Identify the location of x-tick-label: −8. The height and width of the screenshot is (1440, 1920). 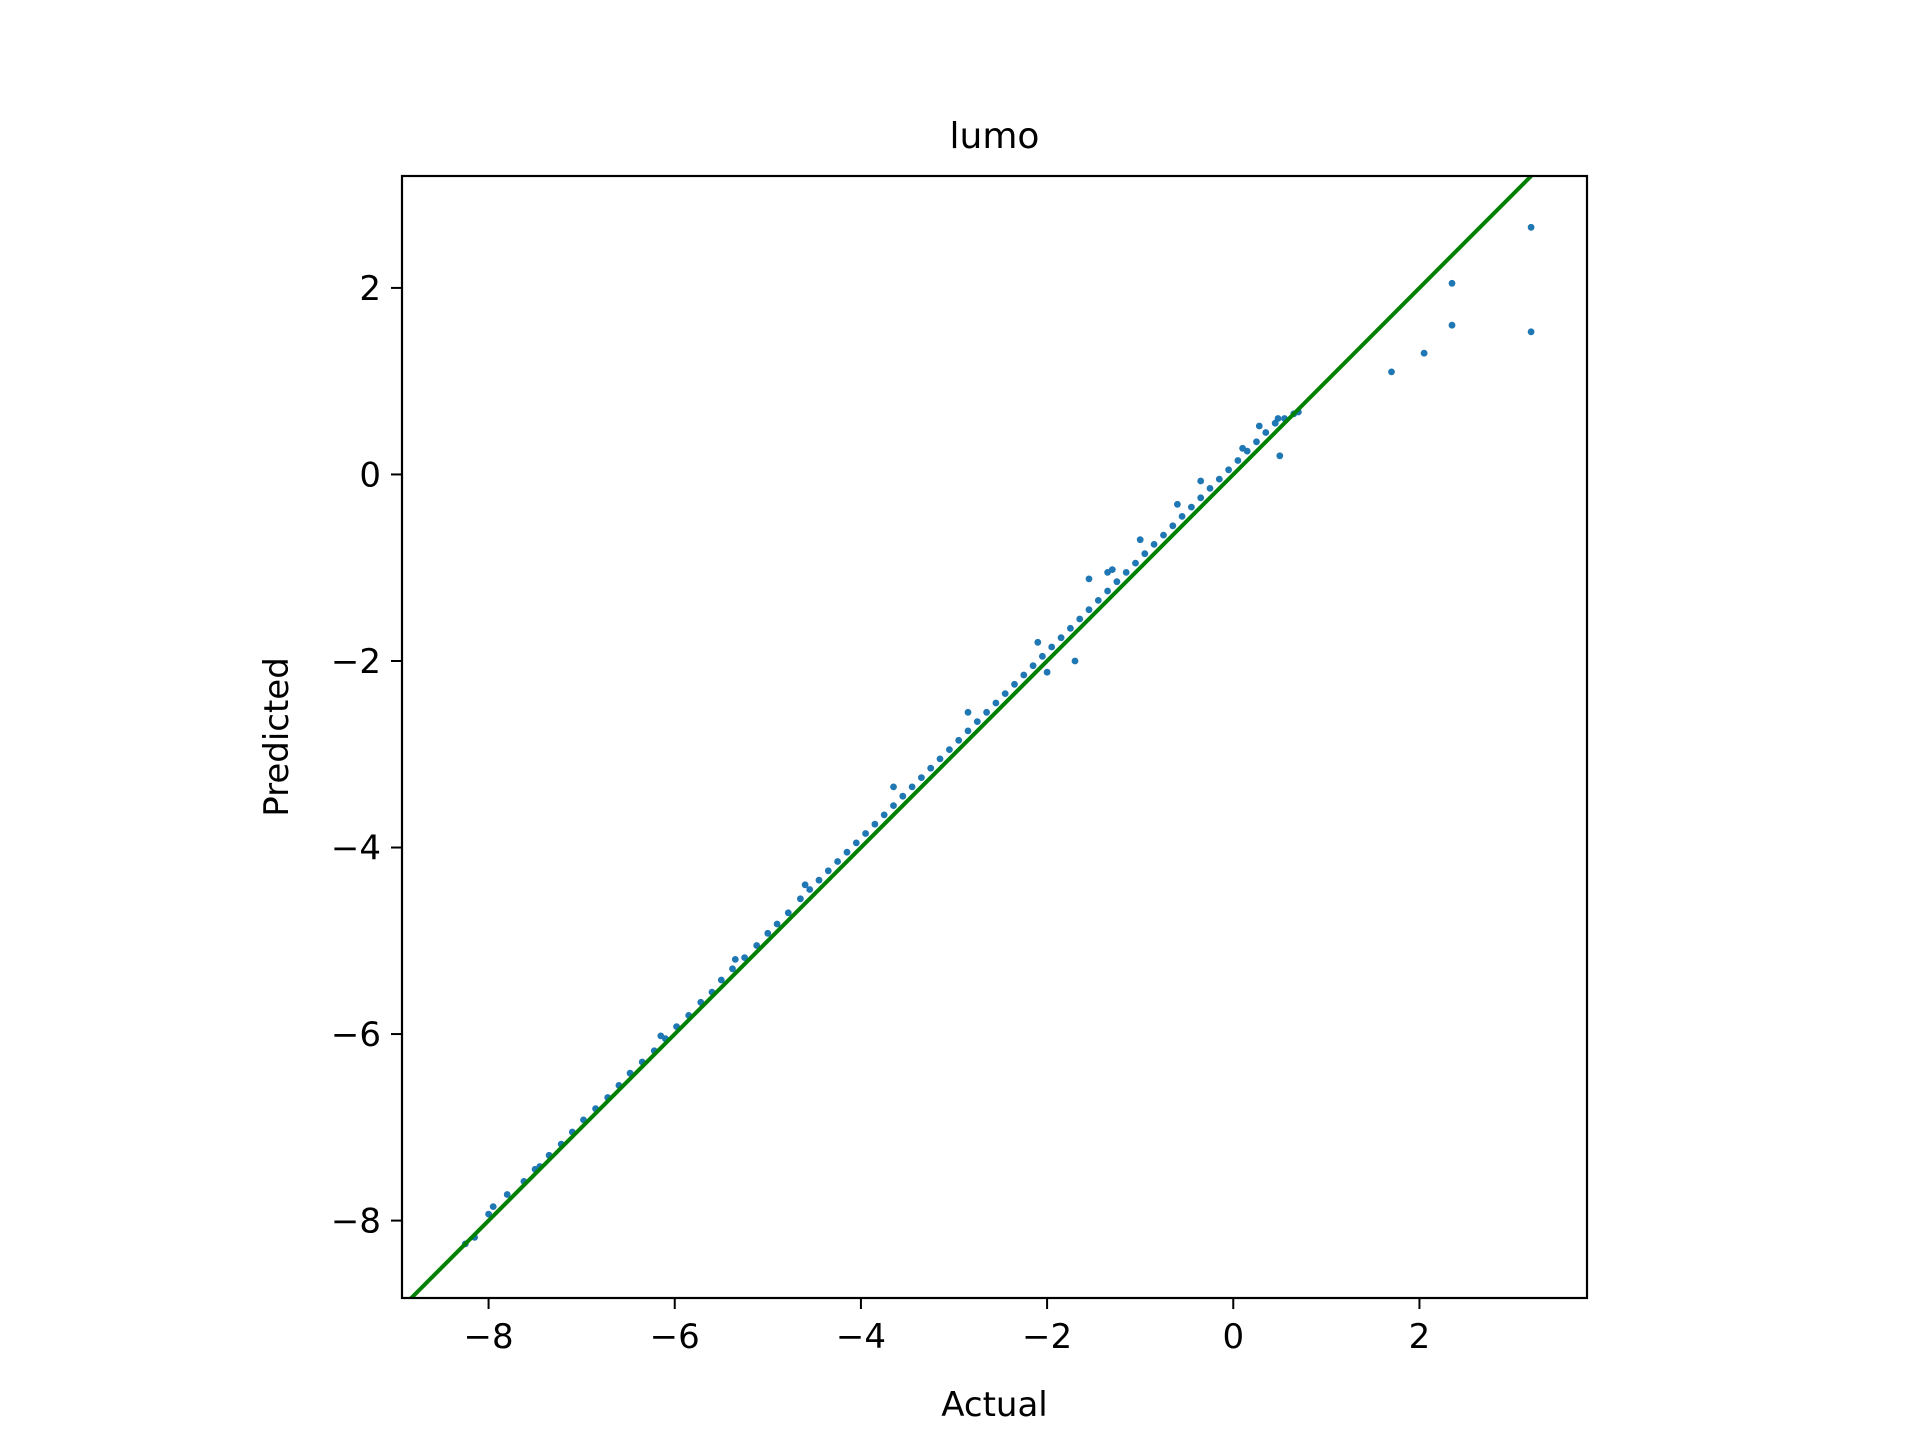
(489, 1337).